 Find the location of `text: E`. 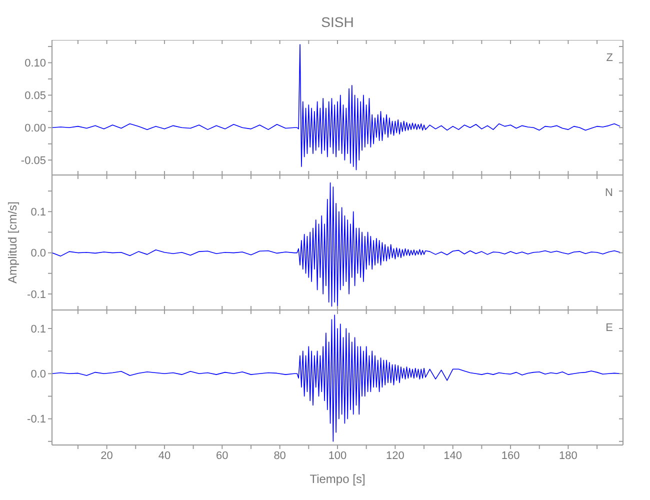

text: E is located at coordinates (609, 328).